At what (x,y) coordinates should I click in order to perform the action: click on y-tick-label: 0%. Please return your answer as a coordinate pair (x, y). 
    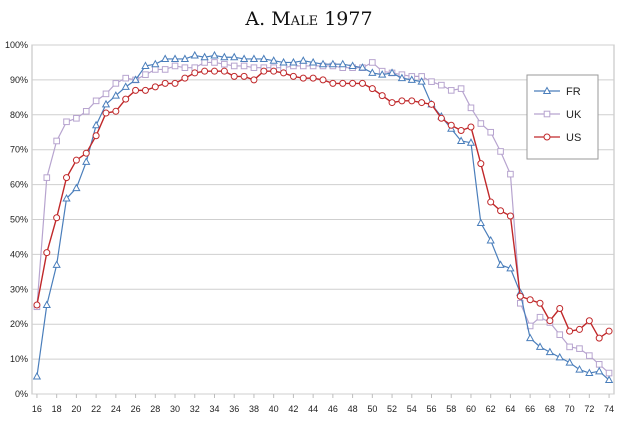
    Looking at the image, I should click on (21, 394).